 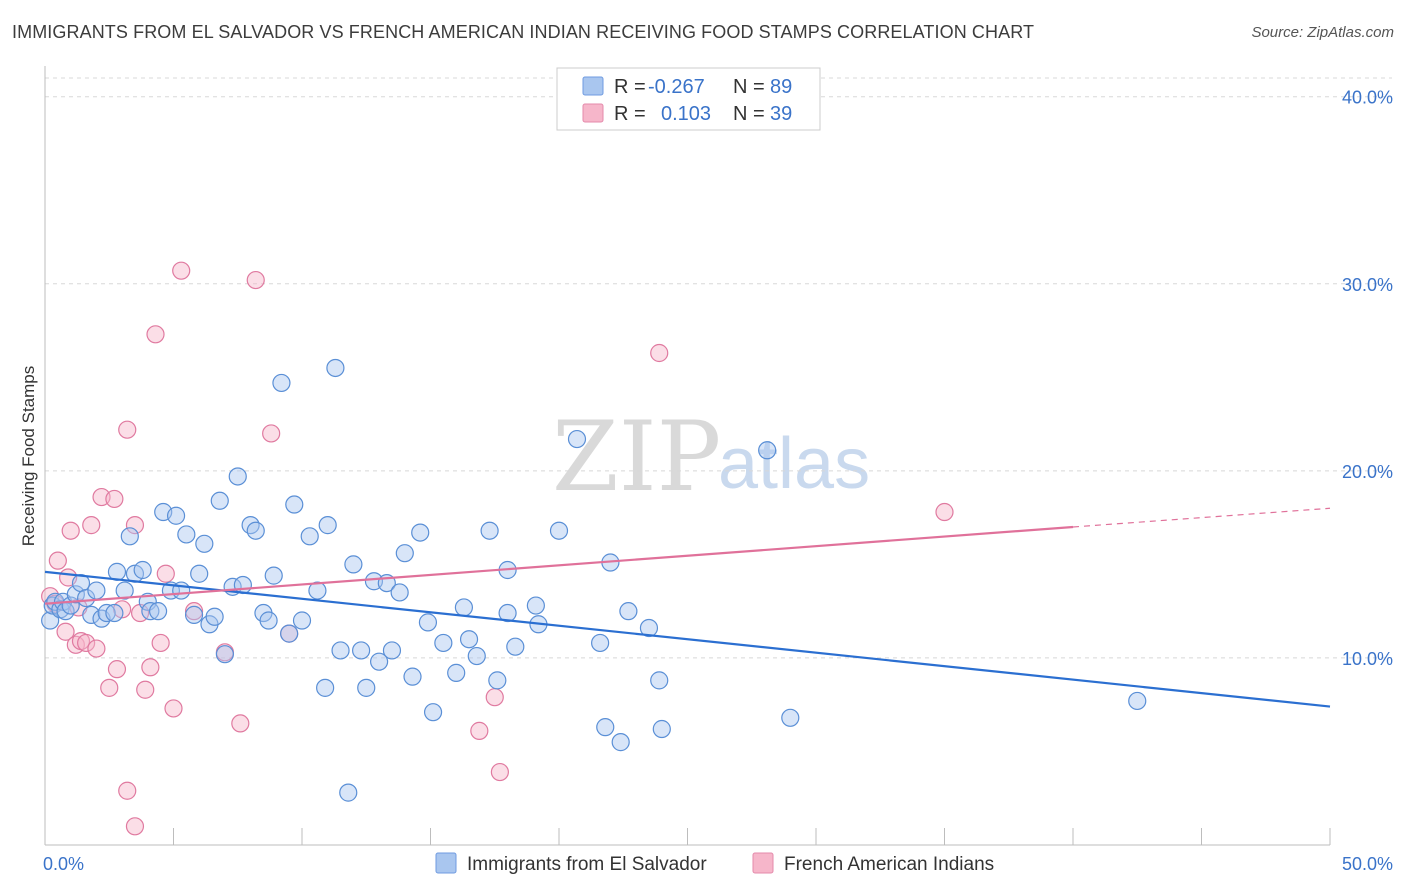 I want to click on trend-line-pink-extension, so click(x=1201, y=517).